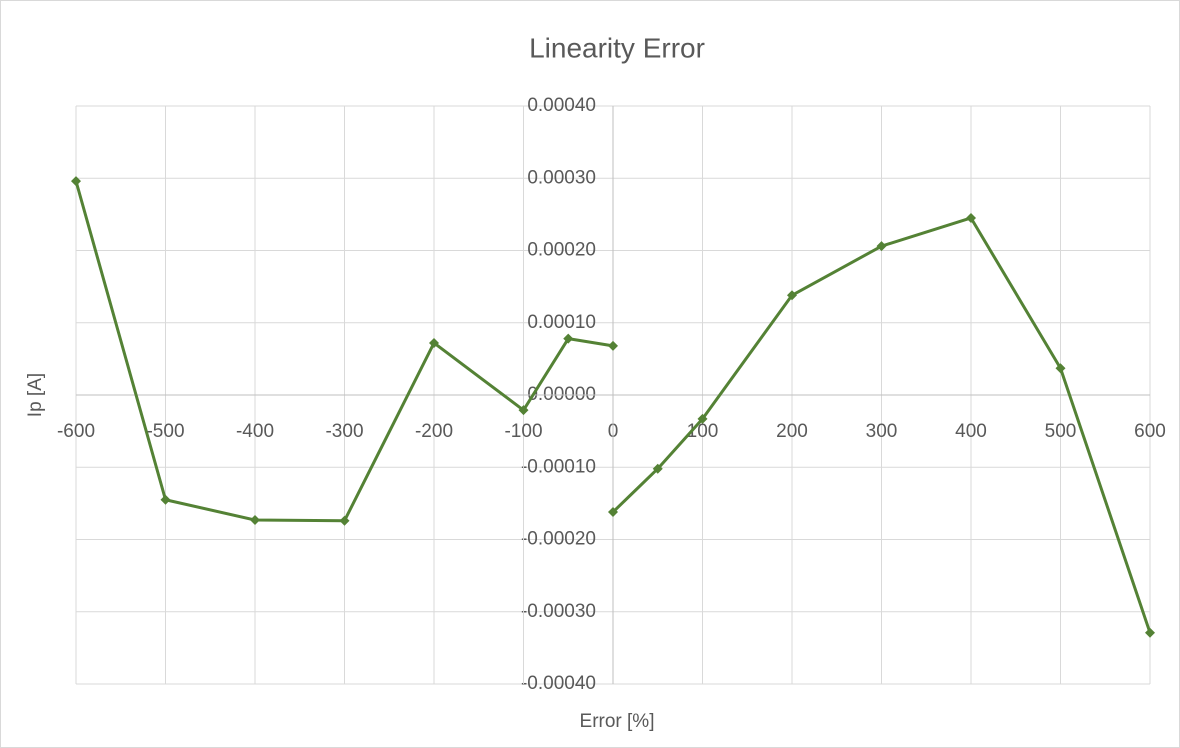 This screenshot has width=1180, height=748. Describe the element at coordinates (434, 431) in the screenshot. I see `x-tick-label: -200` at that location.